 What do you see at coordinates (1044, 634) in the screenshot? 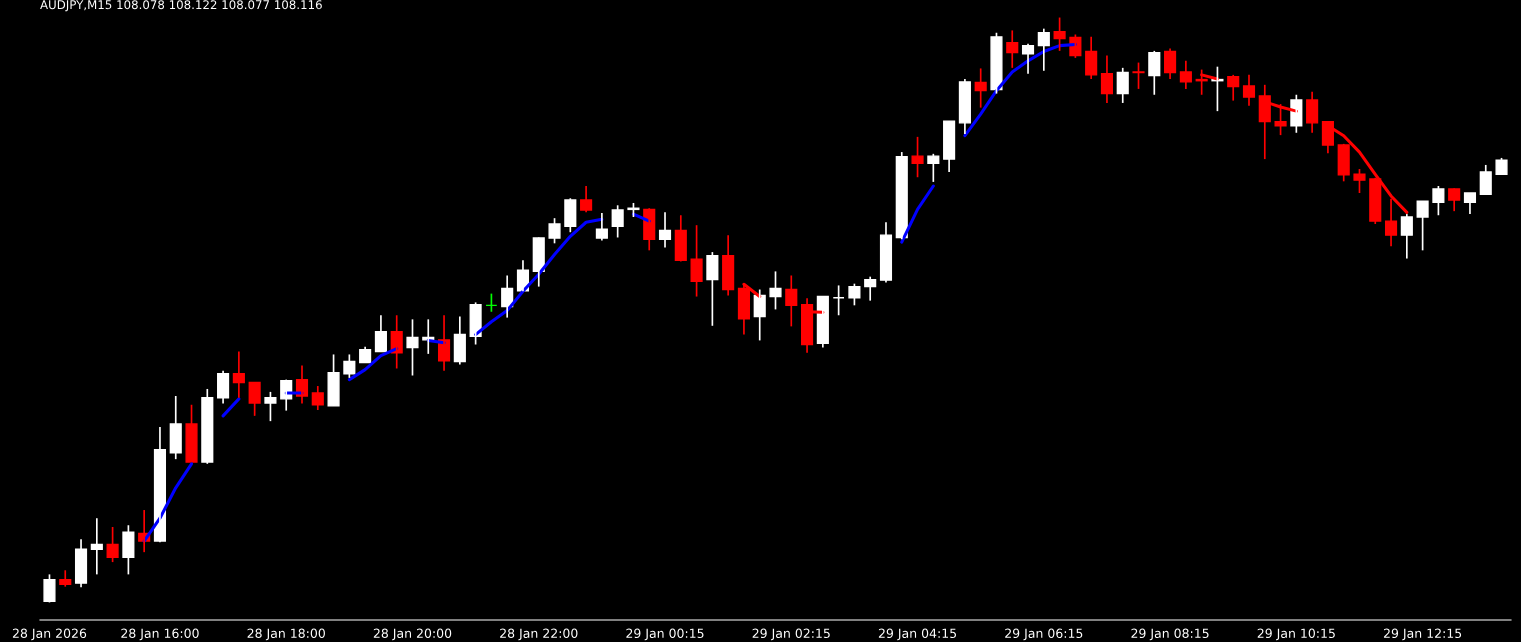
I see `x-tick-label: 29 Jan 06:15` at bounding box center [1044, 634].